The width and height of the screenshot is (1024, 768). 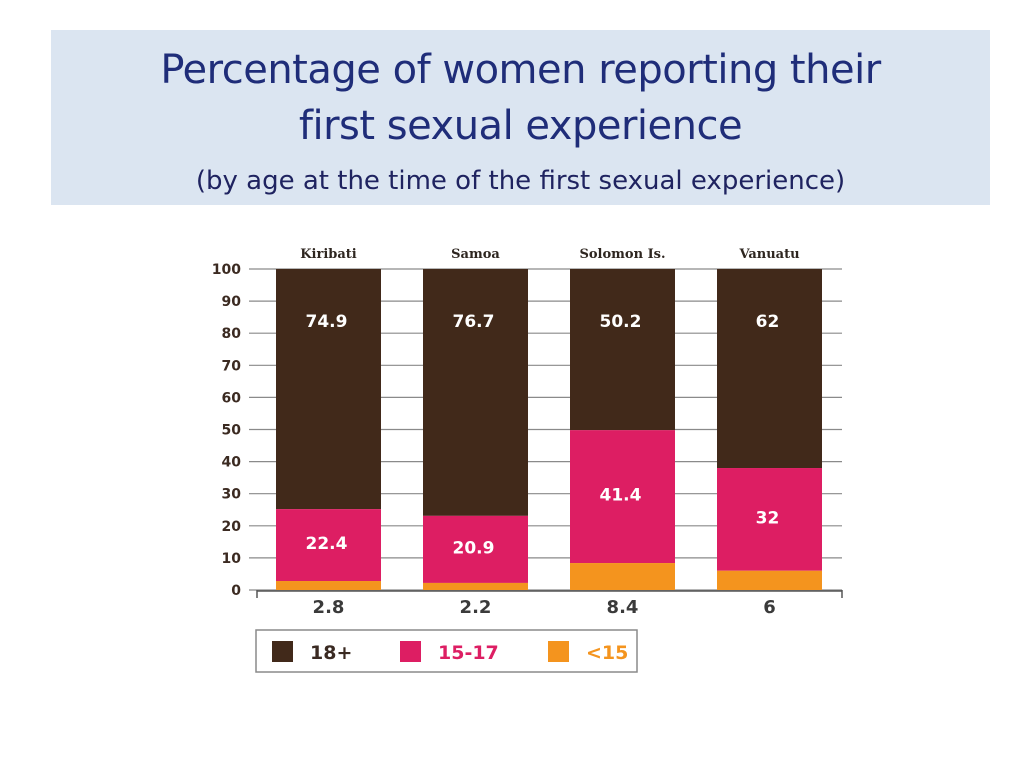 What do you see at coordinates (232, 366) in the screenshot?
I see `y-tick-label: 70` at bounding box center [232, 366].